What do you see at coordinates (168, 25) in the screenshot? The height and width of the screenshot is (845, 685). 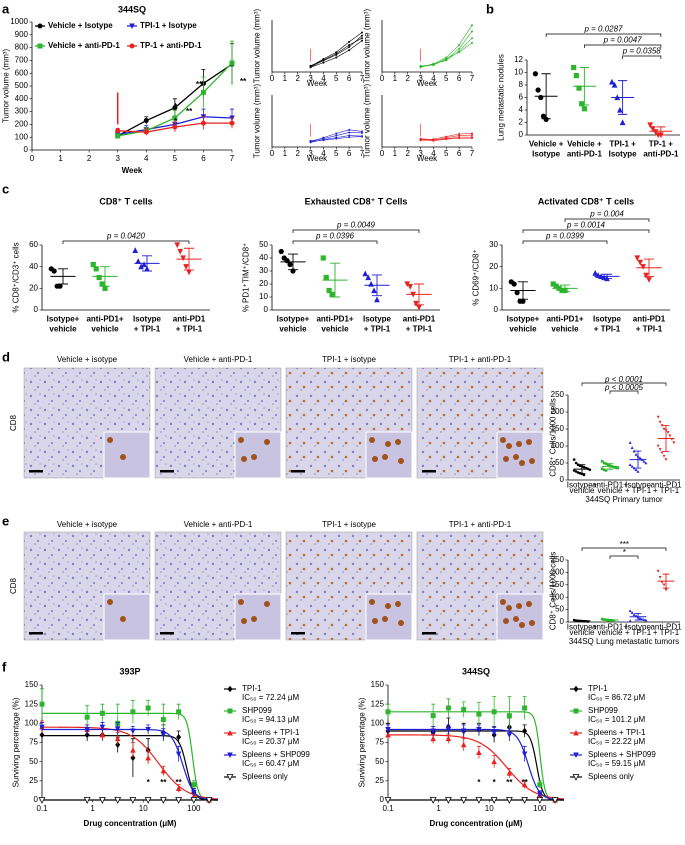 I see `legend-label: TPI-1 + Isotype` at bounding box center [168, 25].